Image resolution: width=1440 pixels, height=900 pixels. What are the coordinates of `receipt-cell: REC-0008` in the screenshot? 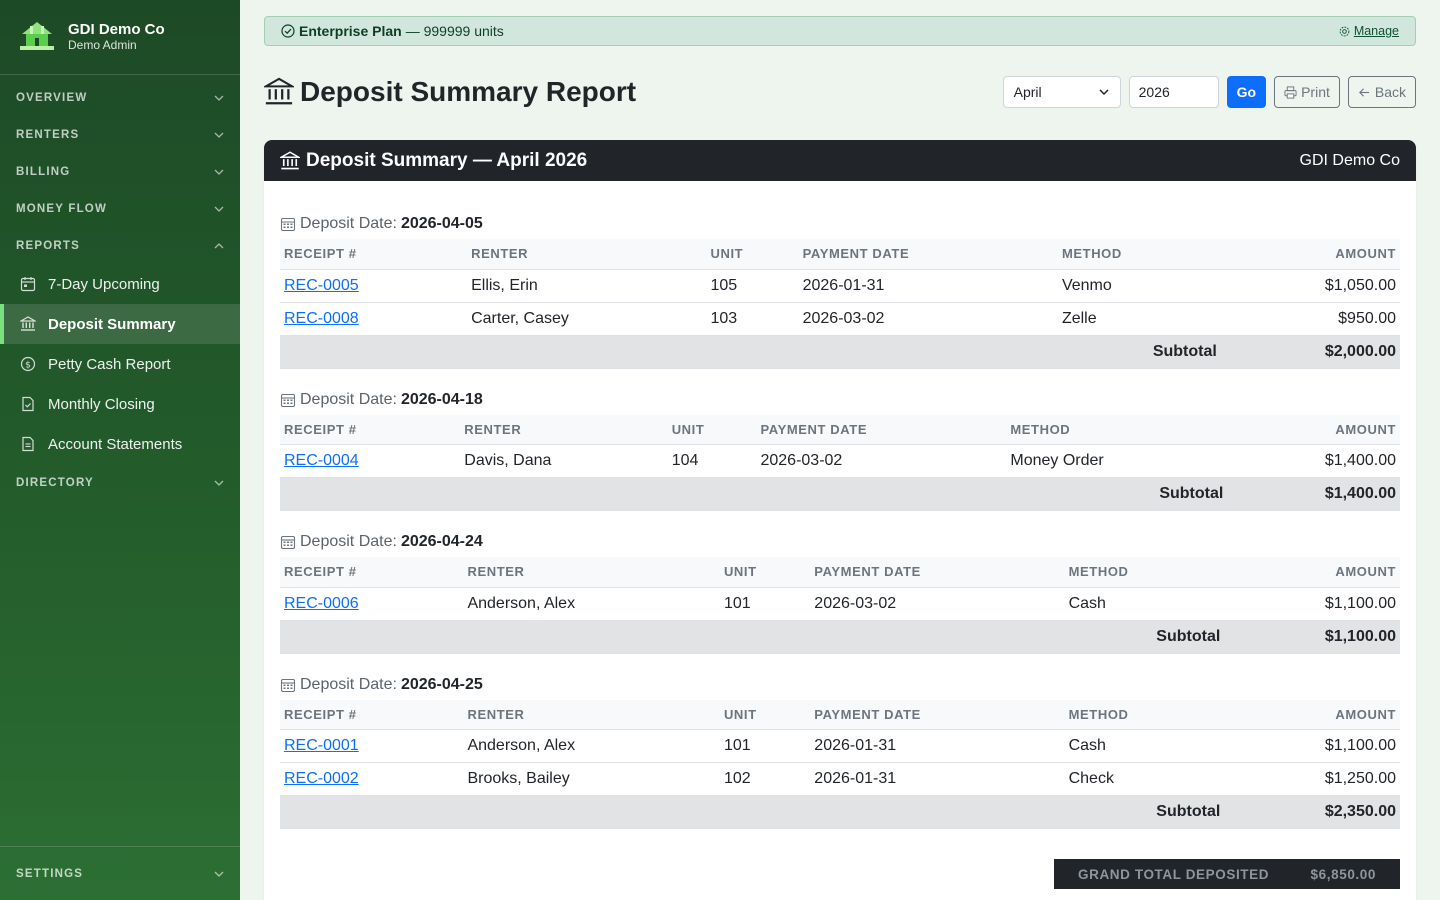 It's located at (374, 319).